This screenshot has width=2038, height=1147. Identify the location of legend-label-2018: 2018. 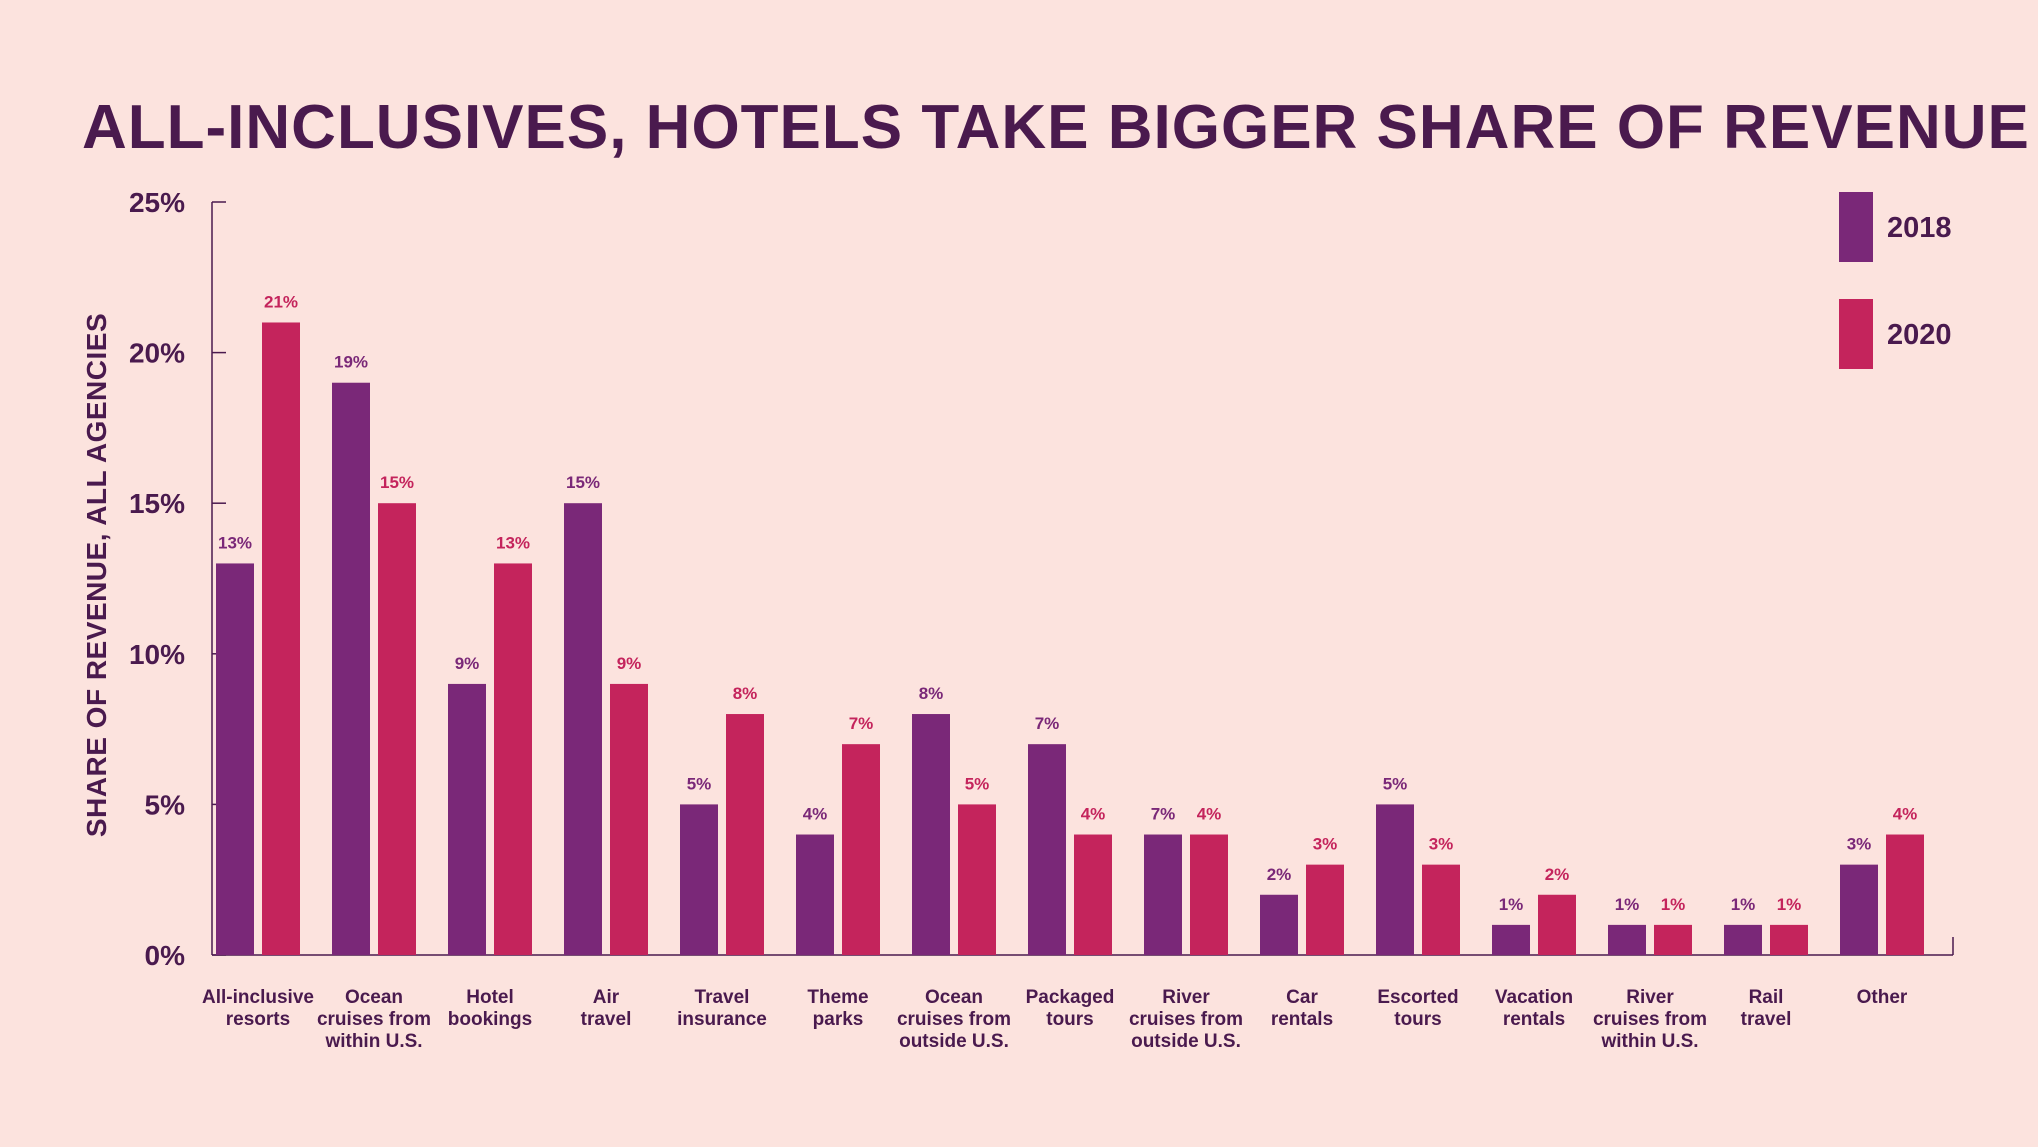
(1919, 228).